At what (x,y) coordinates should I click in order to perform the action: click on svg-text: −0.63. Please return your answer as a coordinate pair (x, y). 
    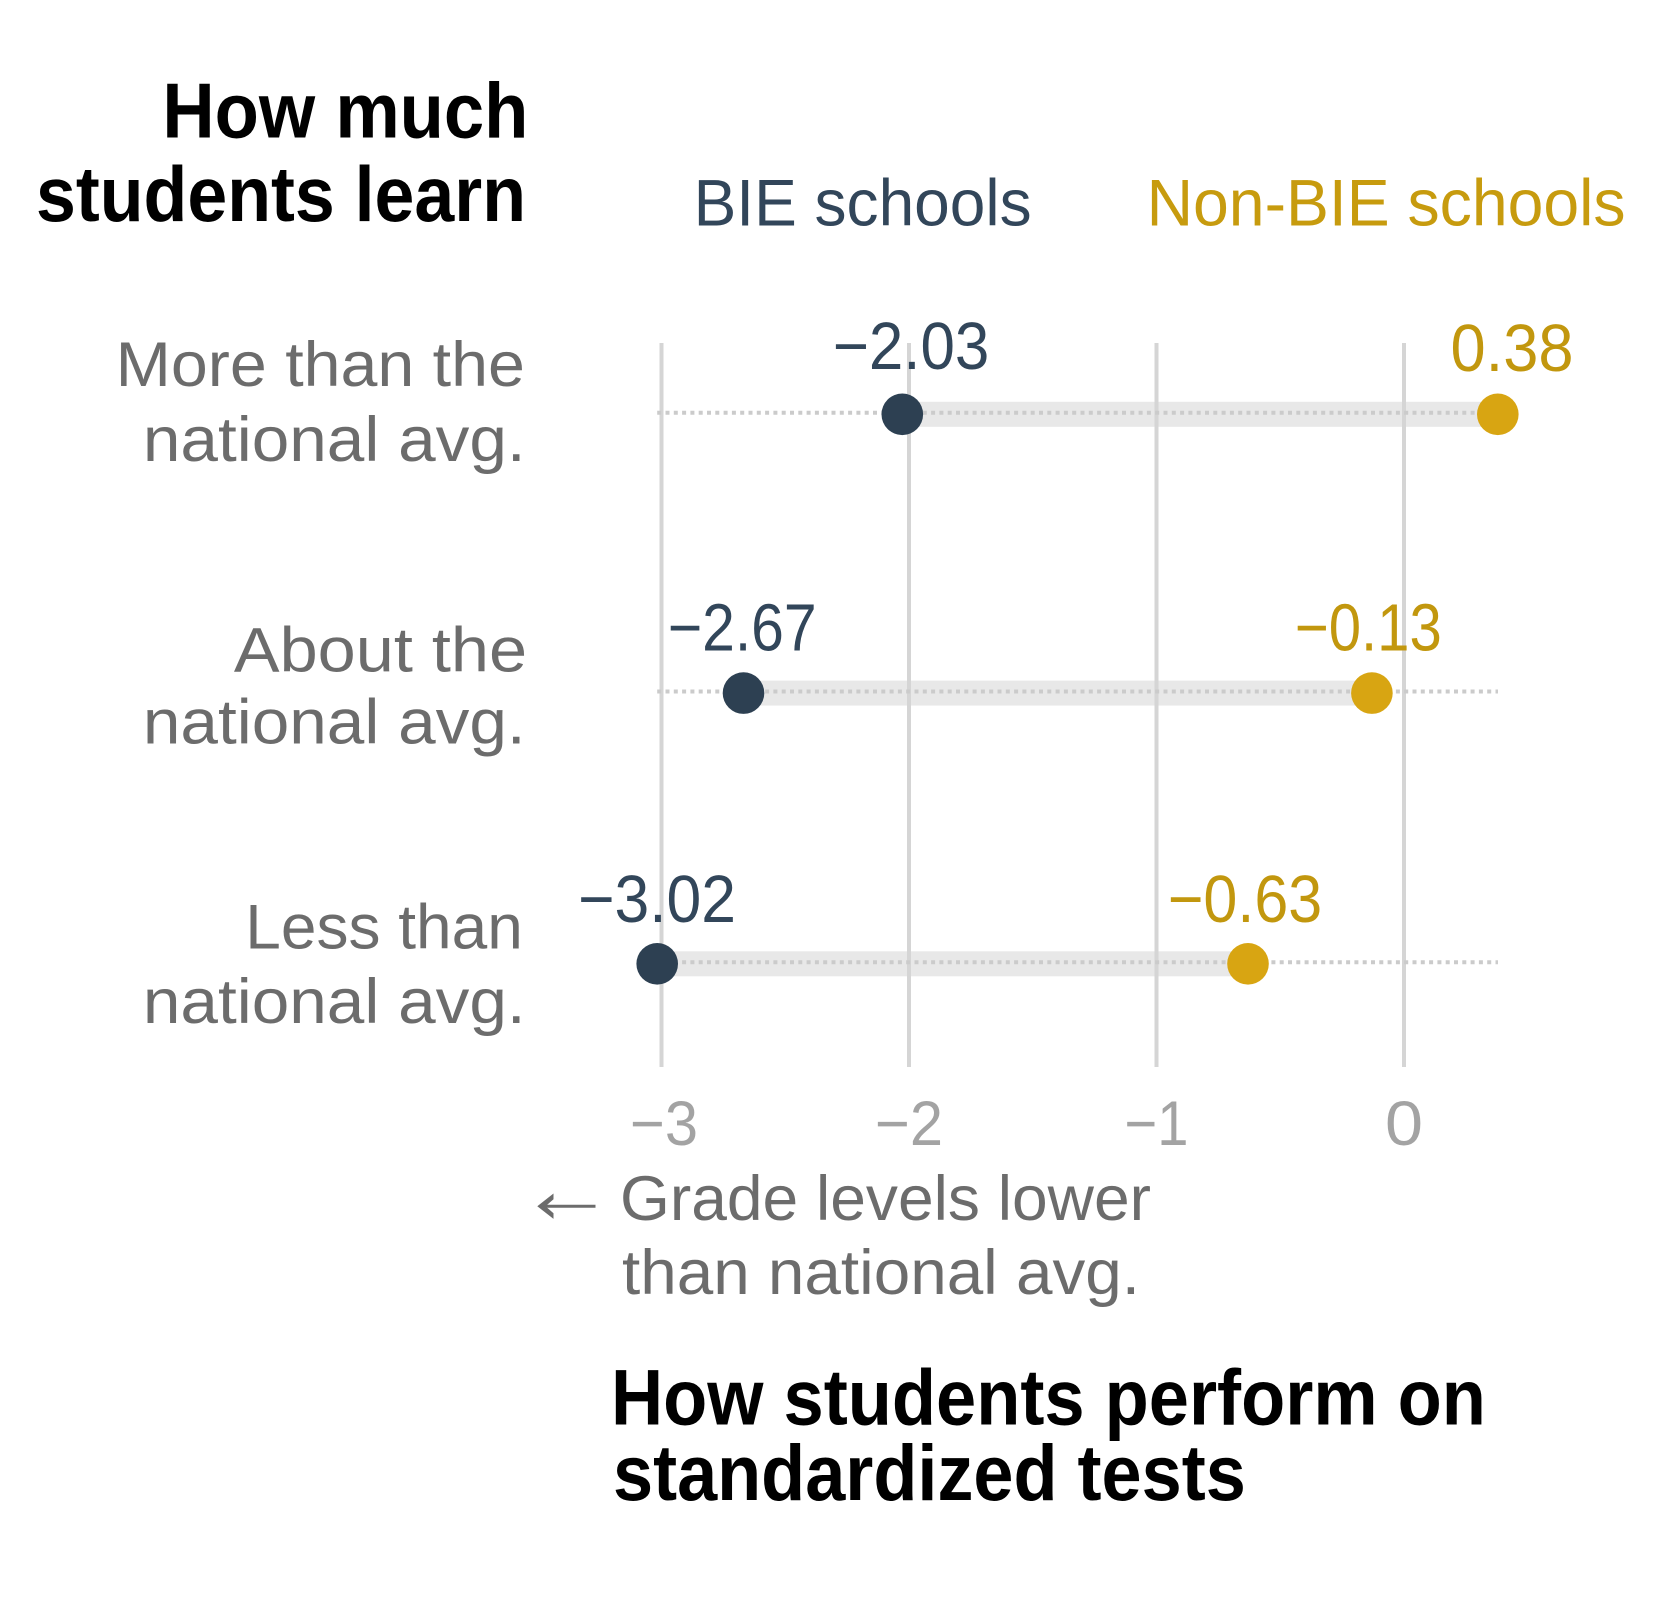
    Looking at the image, I should click on (1245, 899).